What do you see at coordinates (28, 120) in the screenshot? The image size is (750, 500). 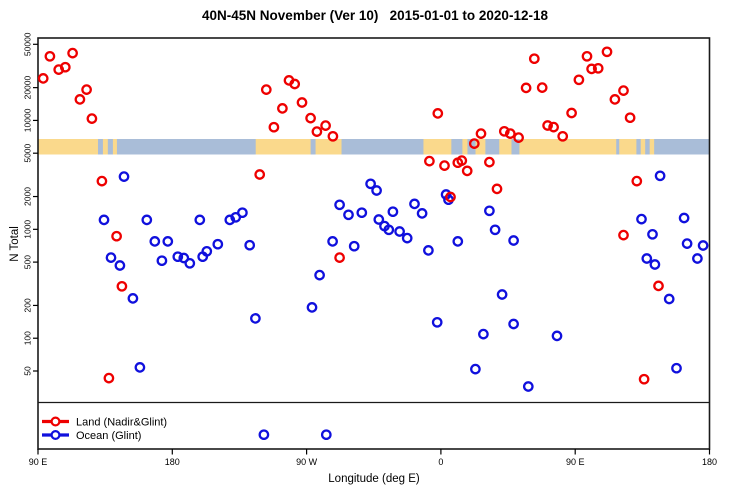 I see `y-tick-label: 10000` at bounding box center [28, 120].